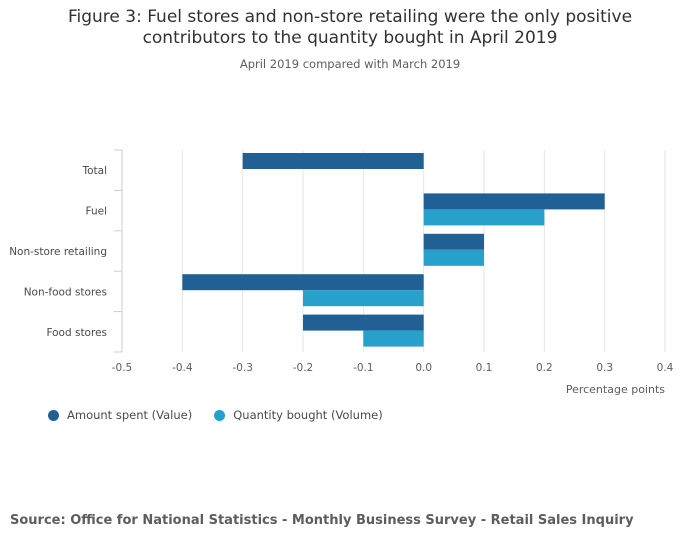 This screenshot has width=700, height=549. What do you see at coordinates (665, 368) in the screenshot?
I see `x-tick-label: 0.4` at bounding box center [665, 368].